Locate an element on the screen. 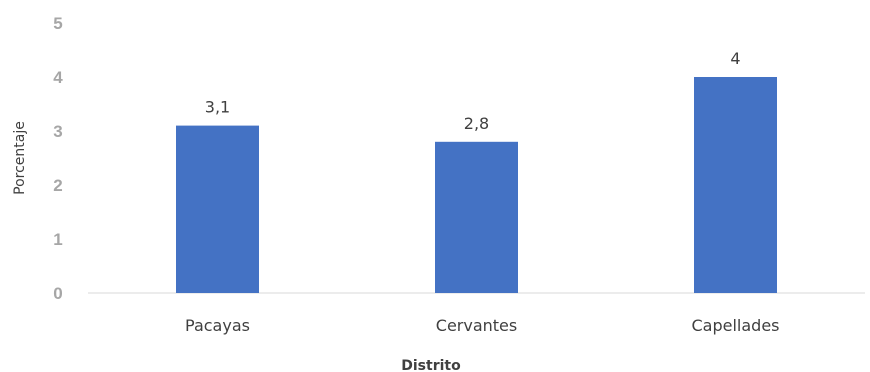 The height and width of the screenshot is (372, 870). data-labels: 3,1 2,8 4 is located at coordinates (473, 91).